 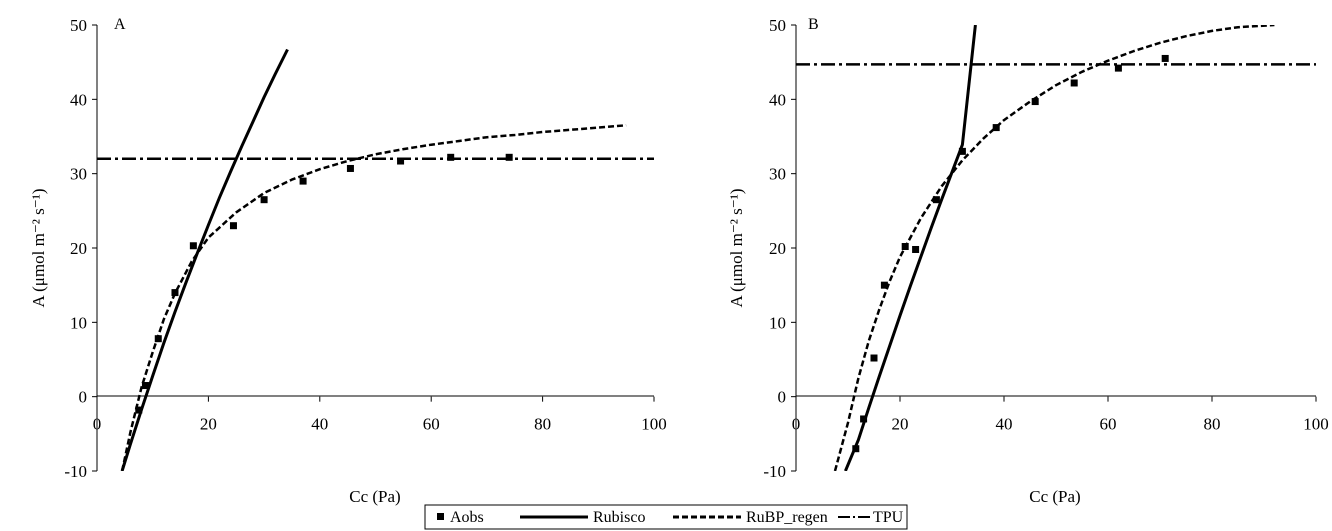 I want to click on panel-a-y-tick-label: 40, so click(x=78, y=99).